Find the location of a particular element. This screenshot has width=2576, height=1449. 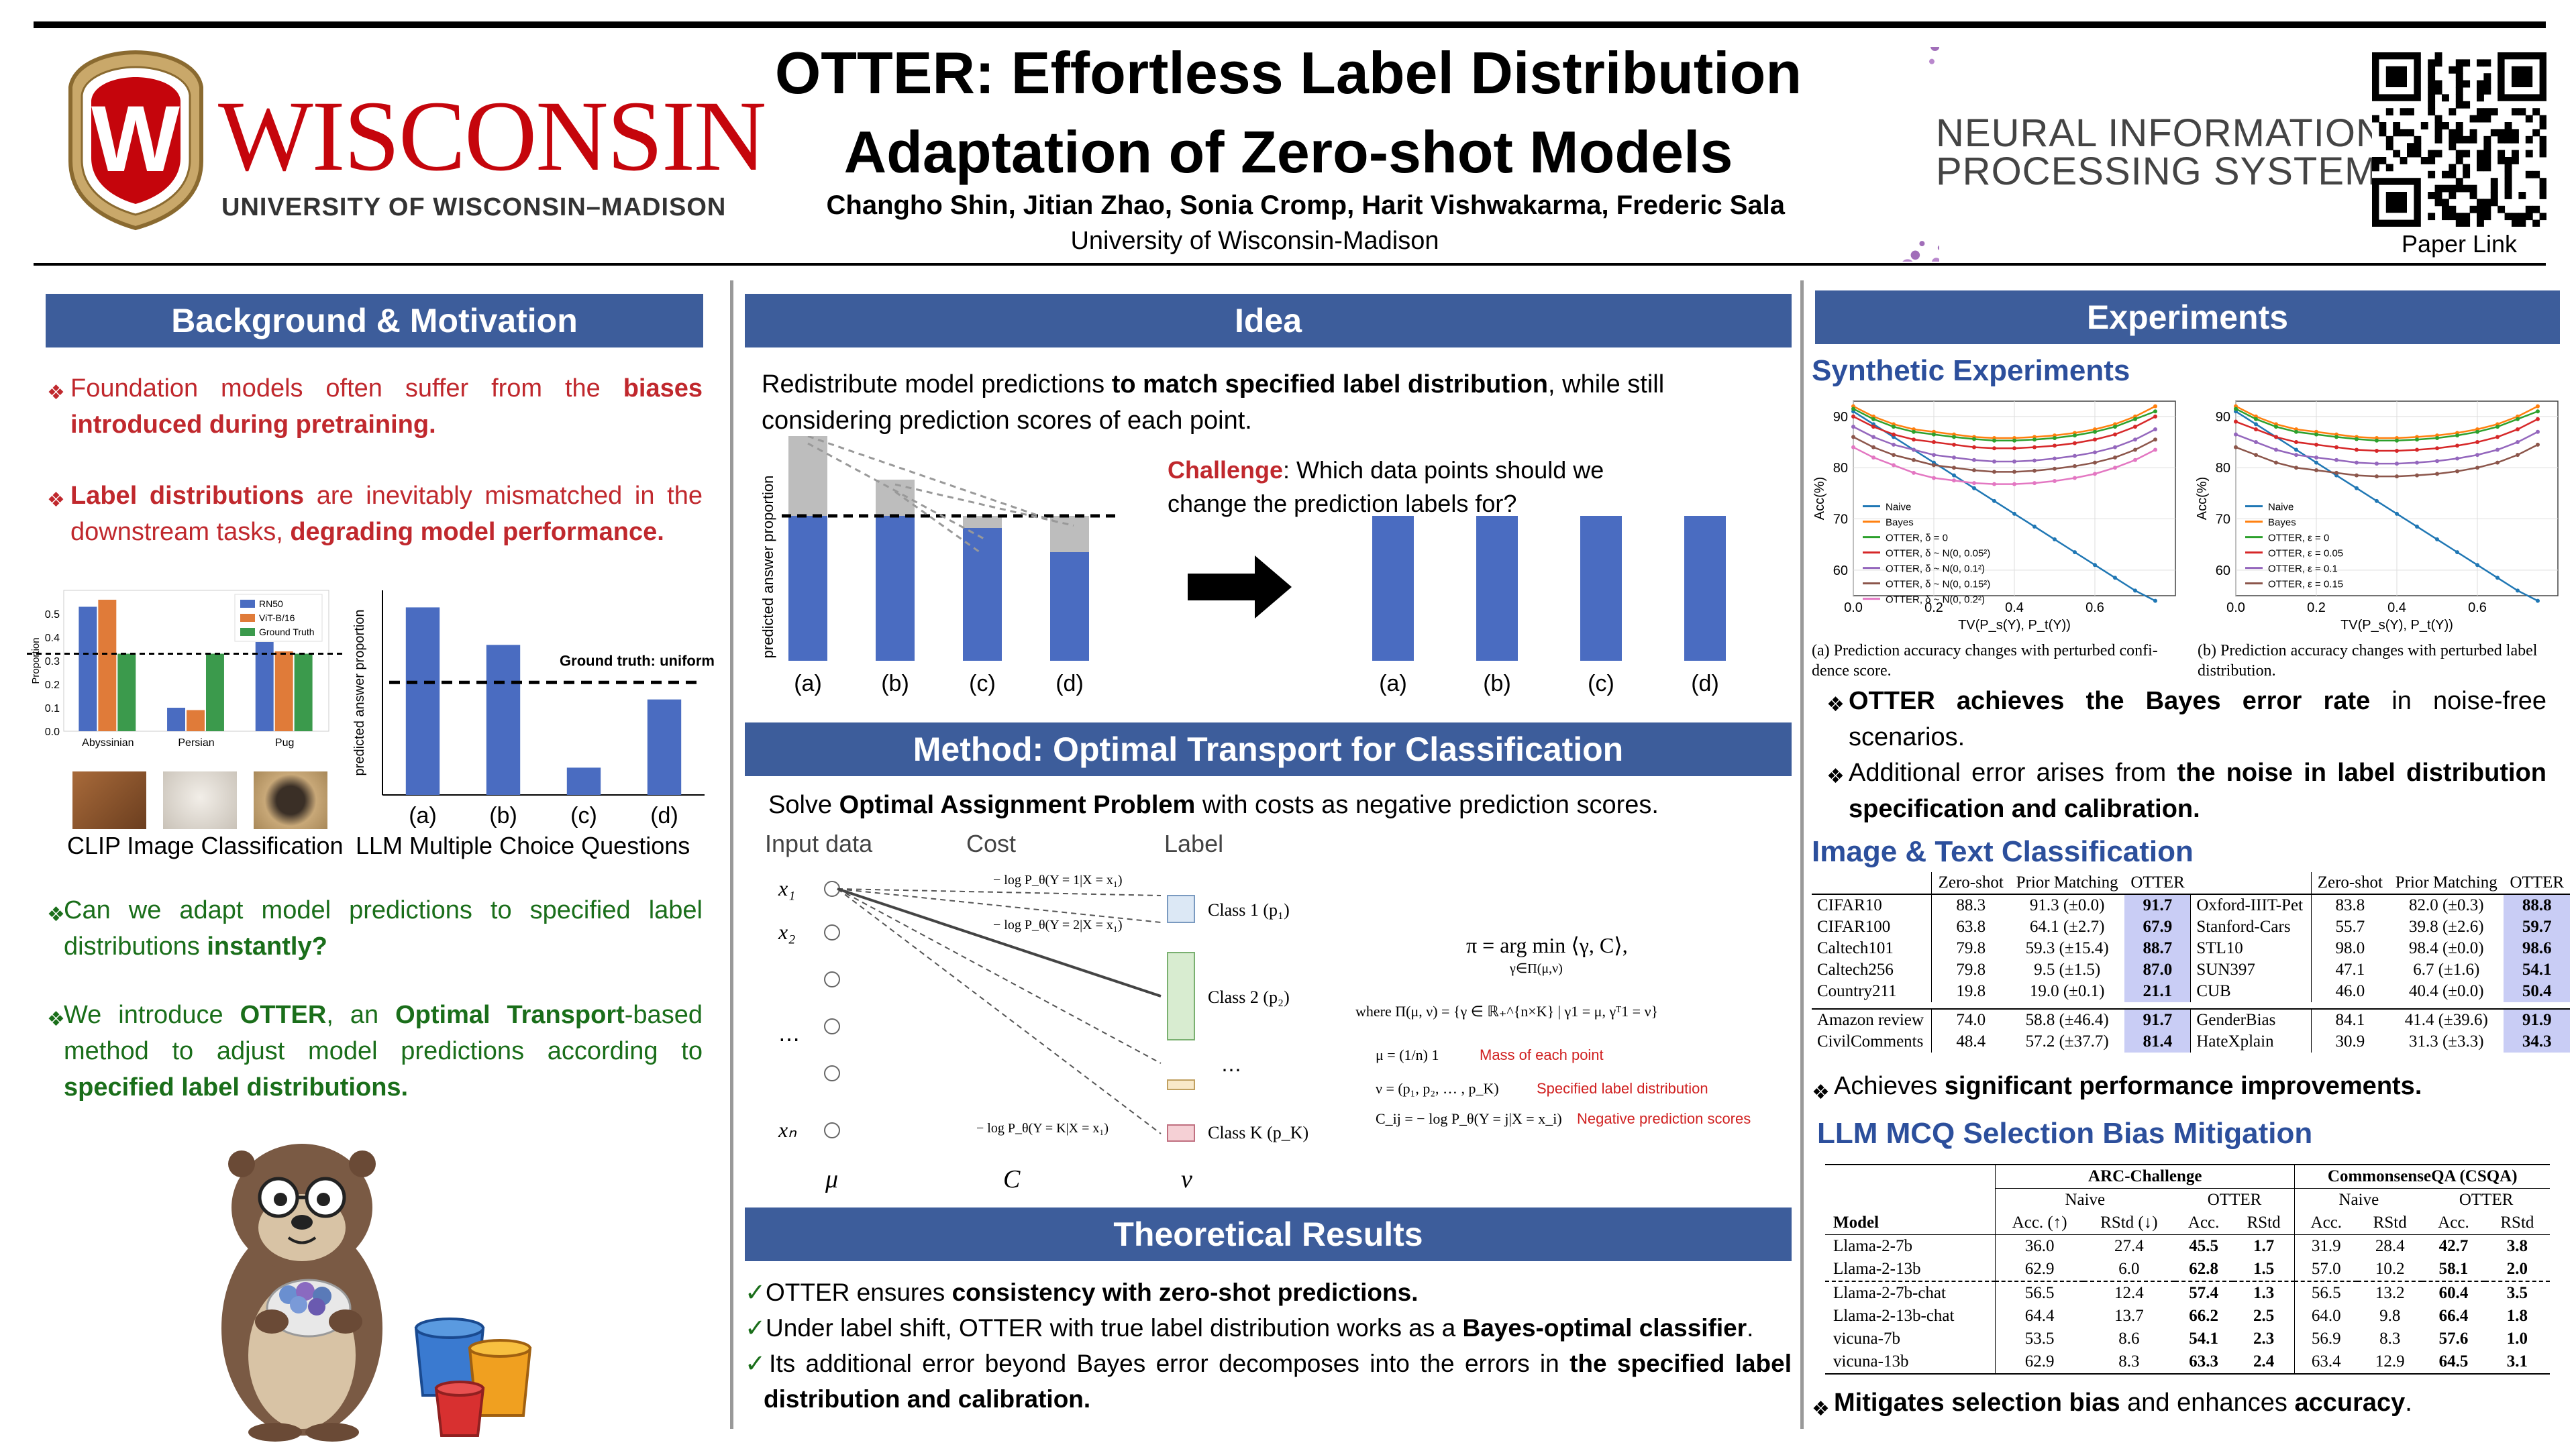

section-heading-experiments: Experiments is located at coordinates (2187, 317).